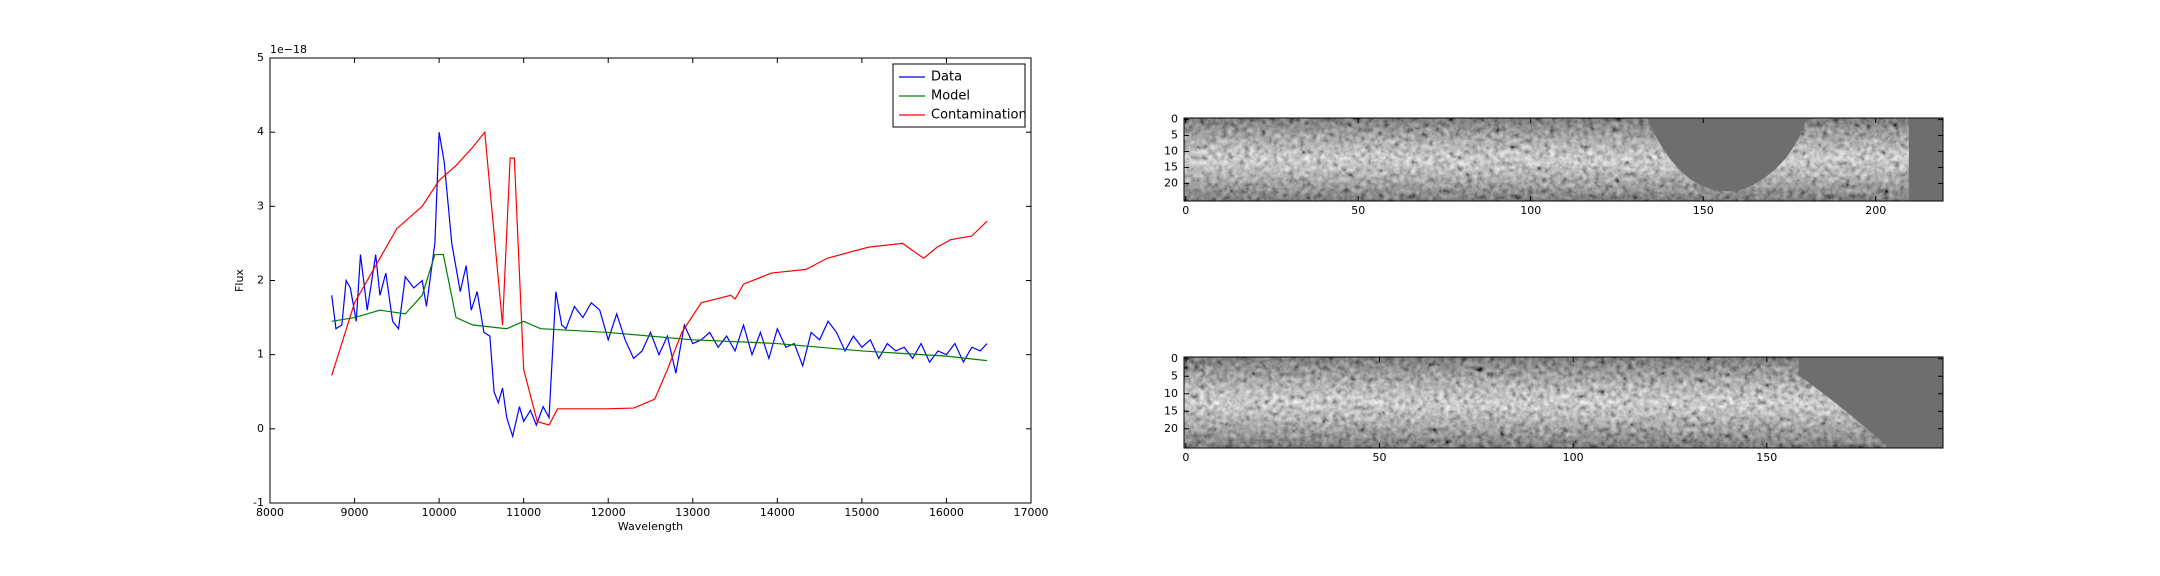 This screenshot has height=576, width=2160. What do you see at coordinates (439, 512) in the screenshot?
I see `x-tick-label: 10000` at bounding box center [439, 512].